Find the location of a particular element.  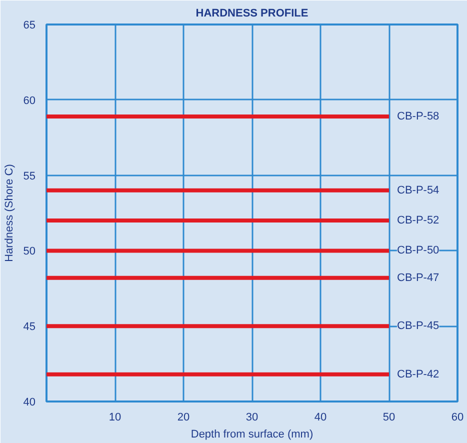

y-tick-label: 45 is located at coordinates (29, 327).